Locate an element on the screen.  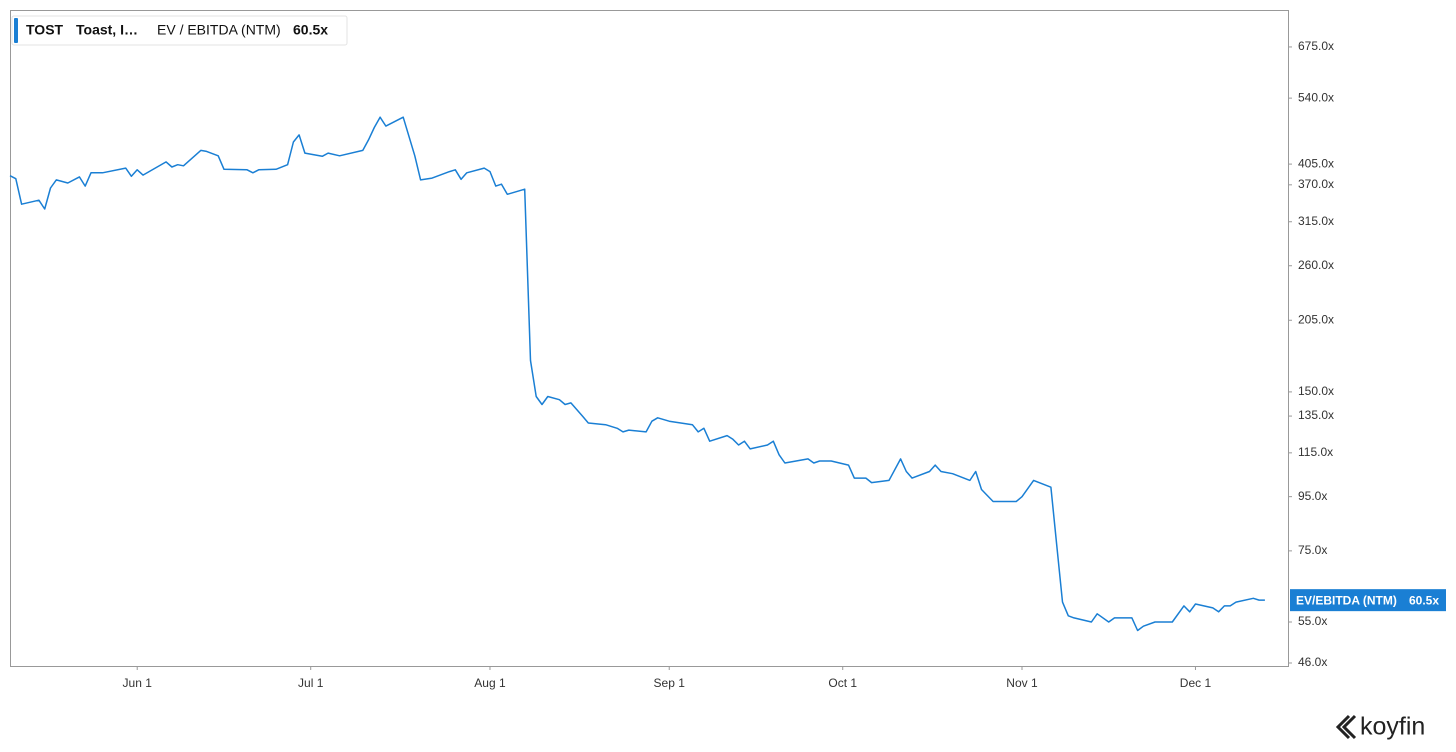
legend-series-name: EV / EBITDA (NTM) is located at coordinates (219, 30).